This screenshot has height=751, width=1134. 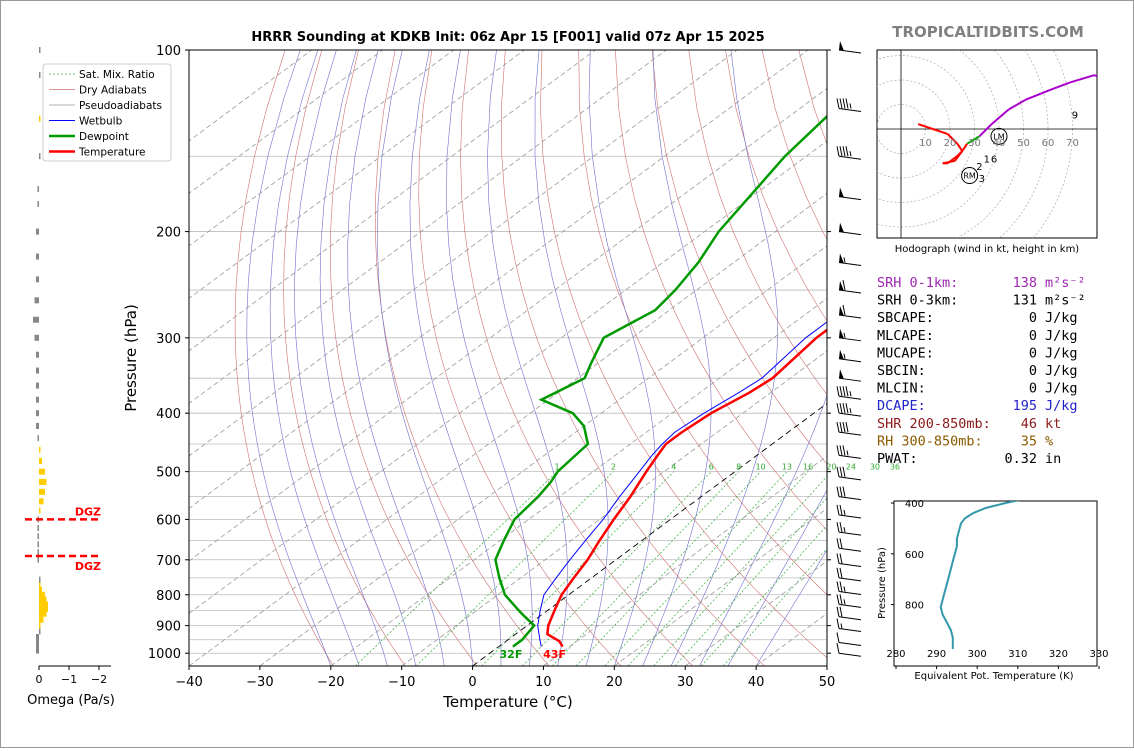 I want to click on index-unit: J/kg, so click(x=1061, y=371).